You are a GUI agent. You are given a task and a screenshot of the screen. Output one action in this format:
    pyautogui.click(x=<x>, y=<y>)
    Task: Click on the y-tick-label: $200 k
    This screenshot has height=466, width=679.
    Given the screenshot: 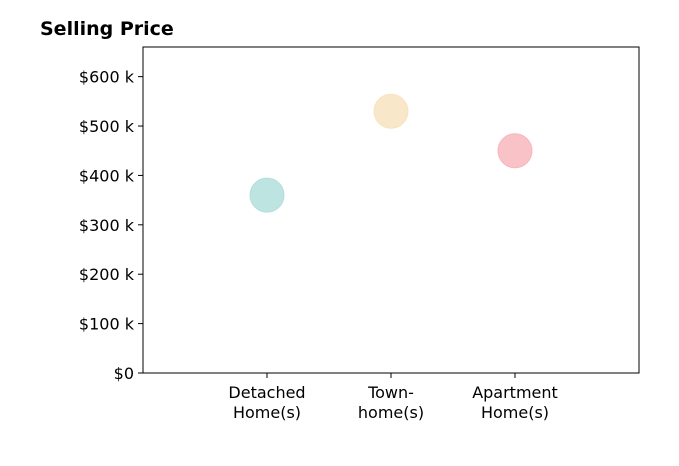 What is the action you would take?
    pyautogui.click(x=107, y=274)
    